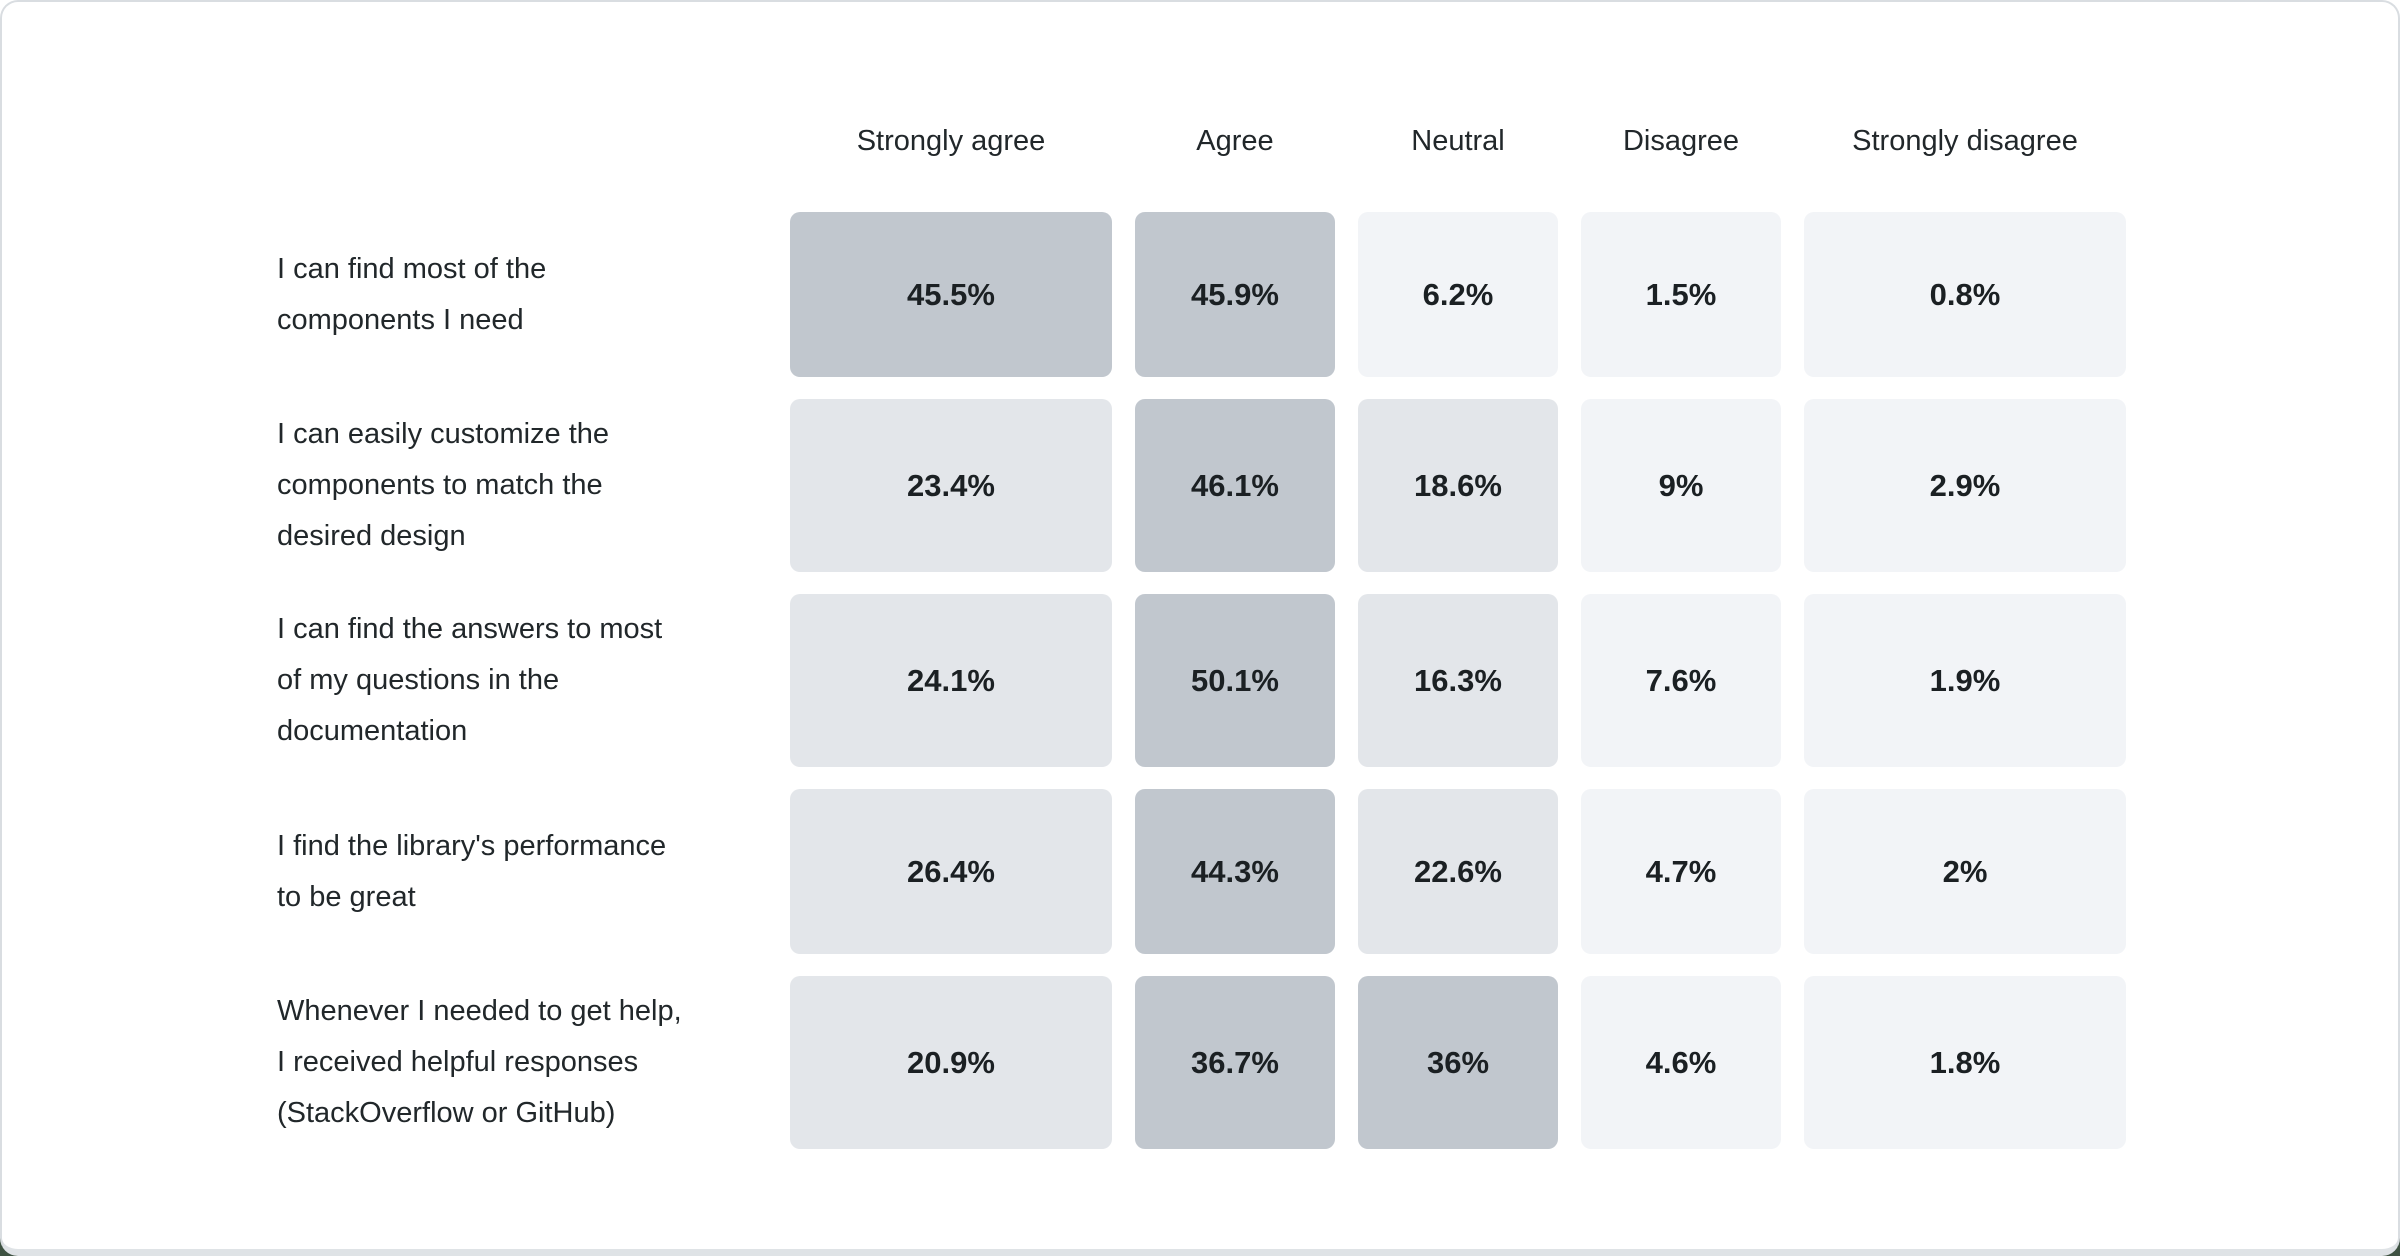 The width and height of the screenshot is (2400, 1256). What do you see at coordinates (1681, 680) in the screenshot?
I see `heat-cell: 7.6%` at bounding box center [1681, 680].